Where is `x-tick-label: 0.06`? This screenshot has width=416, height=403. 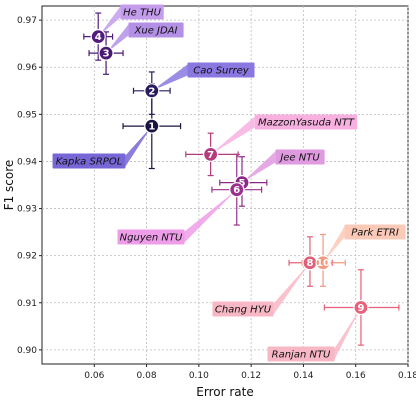 x-tick-label: 0.06 is located at coordinates (94, 376).